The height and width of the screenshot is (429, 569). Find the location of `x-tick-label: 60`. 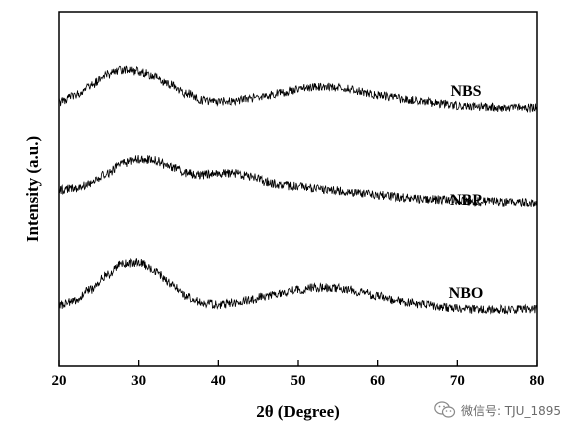

x-tick-label: 60 is located at coordinates (377, 381).